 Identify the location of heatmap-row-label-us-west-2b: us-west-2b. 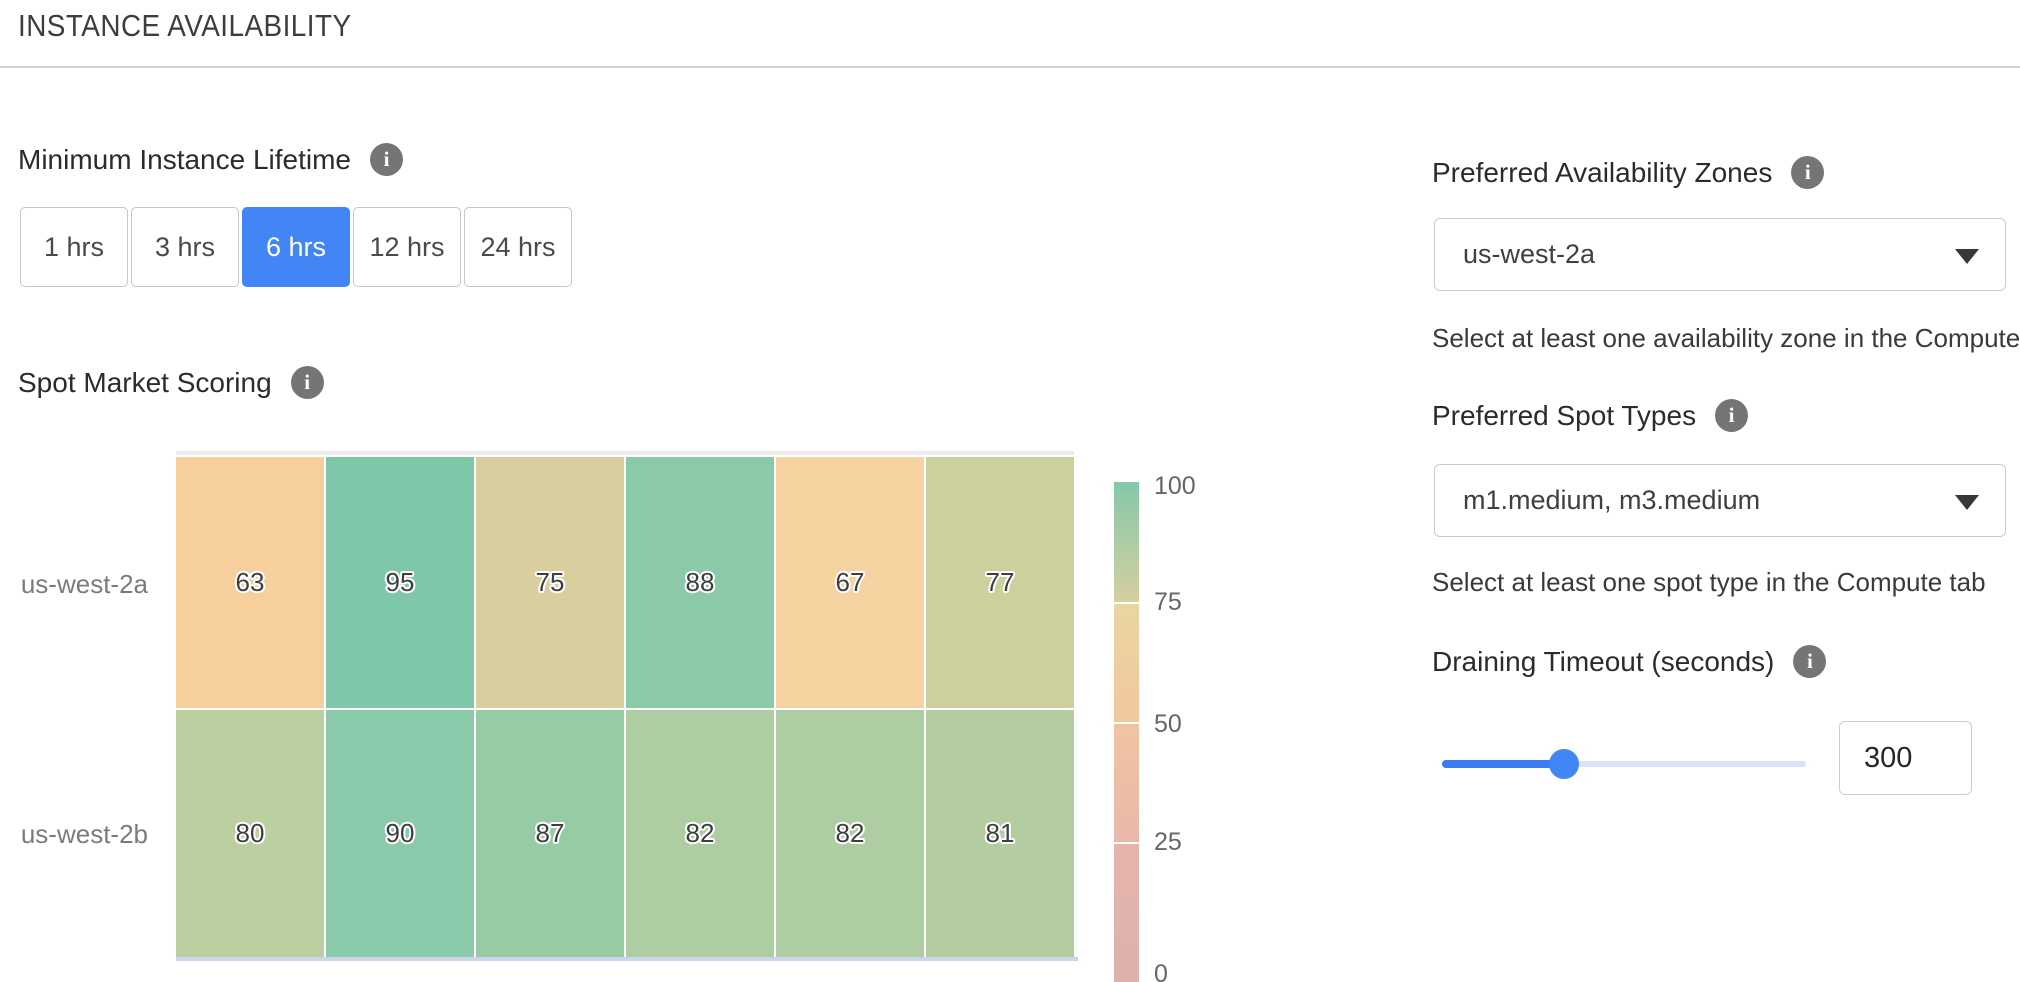
(84, 834).